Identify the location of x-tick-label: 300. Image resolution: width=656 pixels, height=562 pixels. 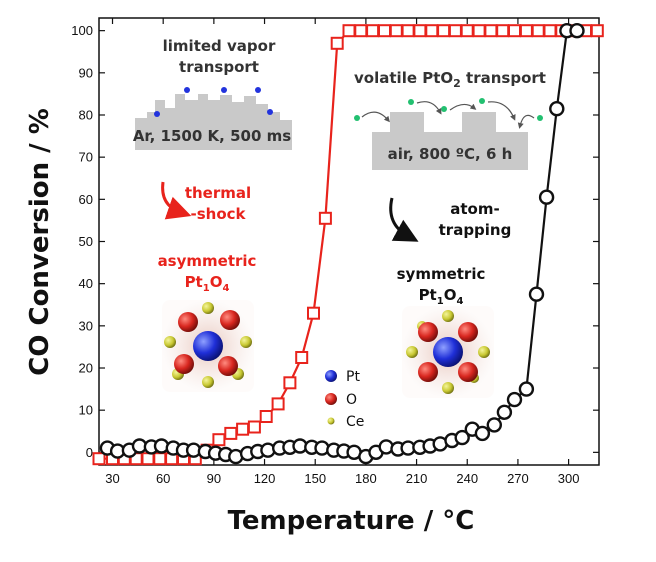
(569, 478).